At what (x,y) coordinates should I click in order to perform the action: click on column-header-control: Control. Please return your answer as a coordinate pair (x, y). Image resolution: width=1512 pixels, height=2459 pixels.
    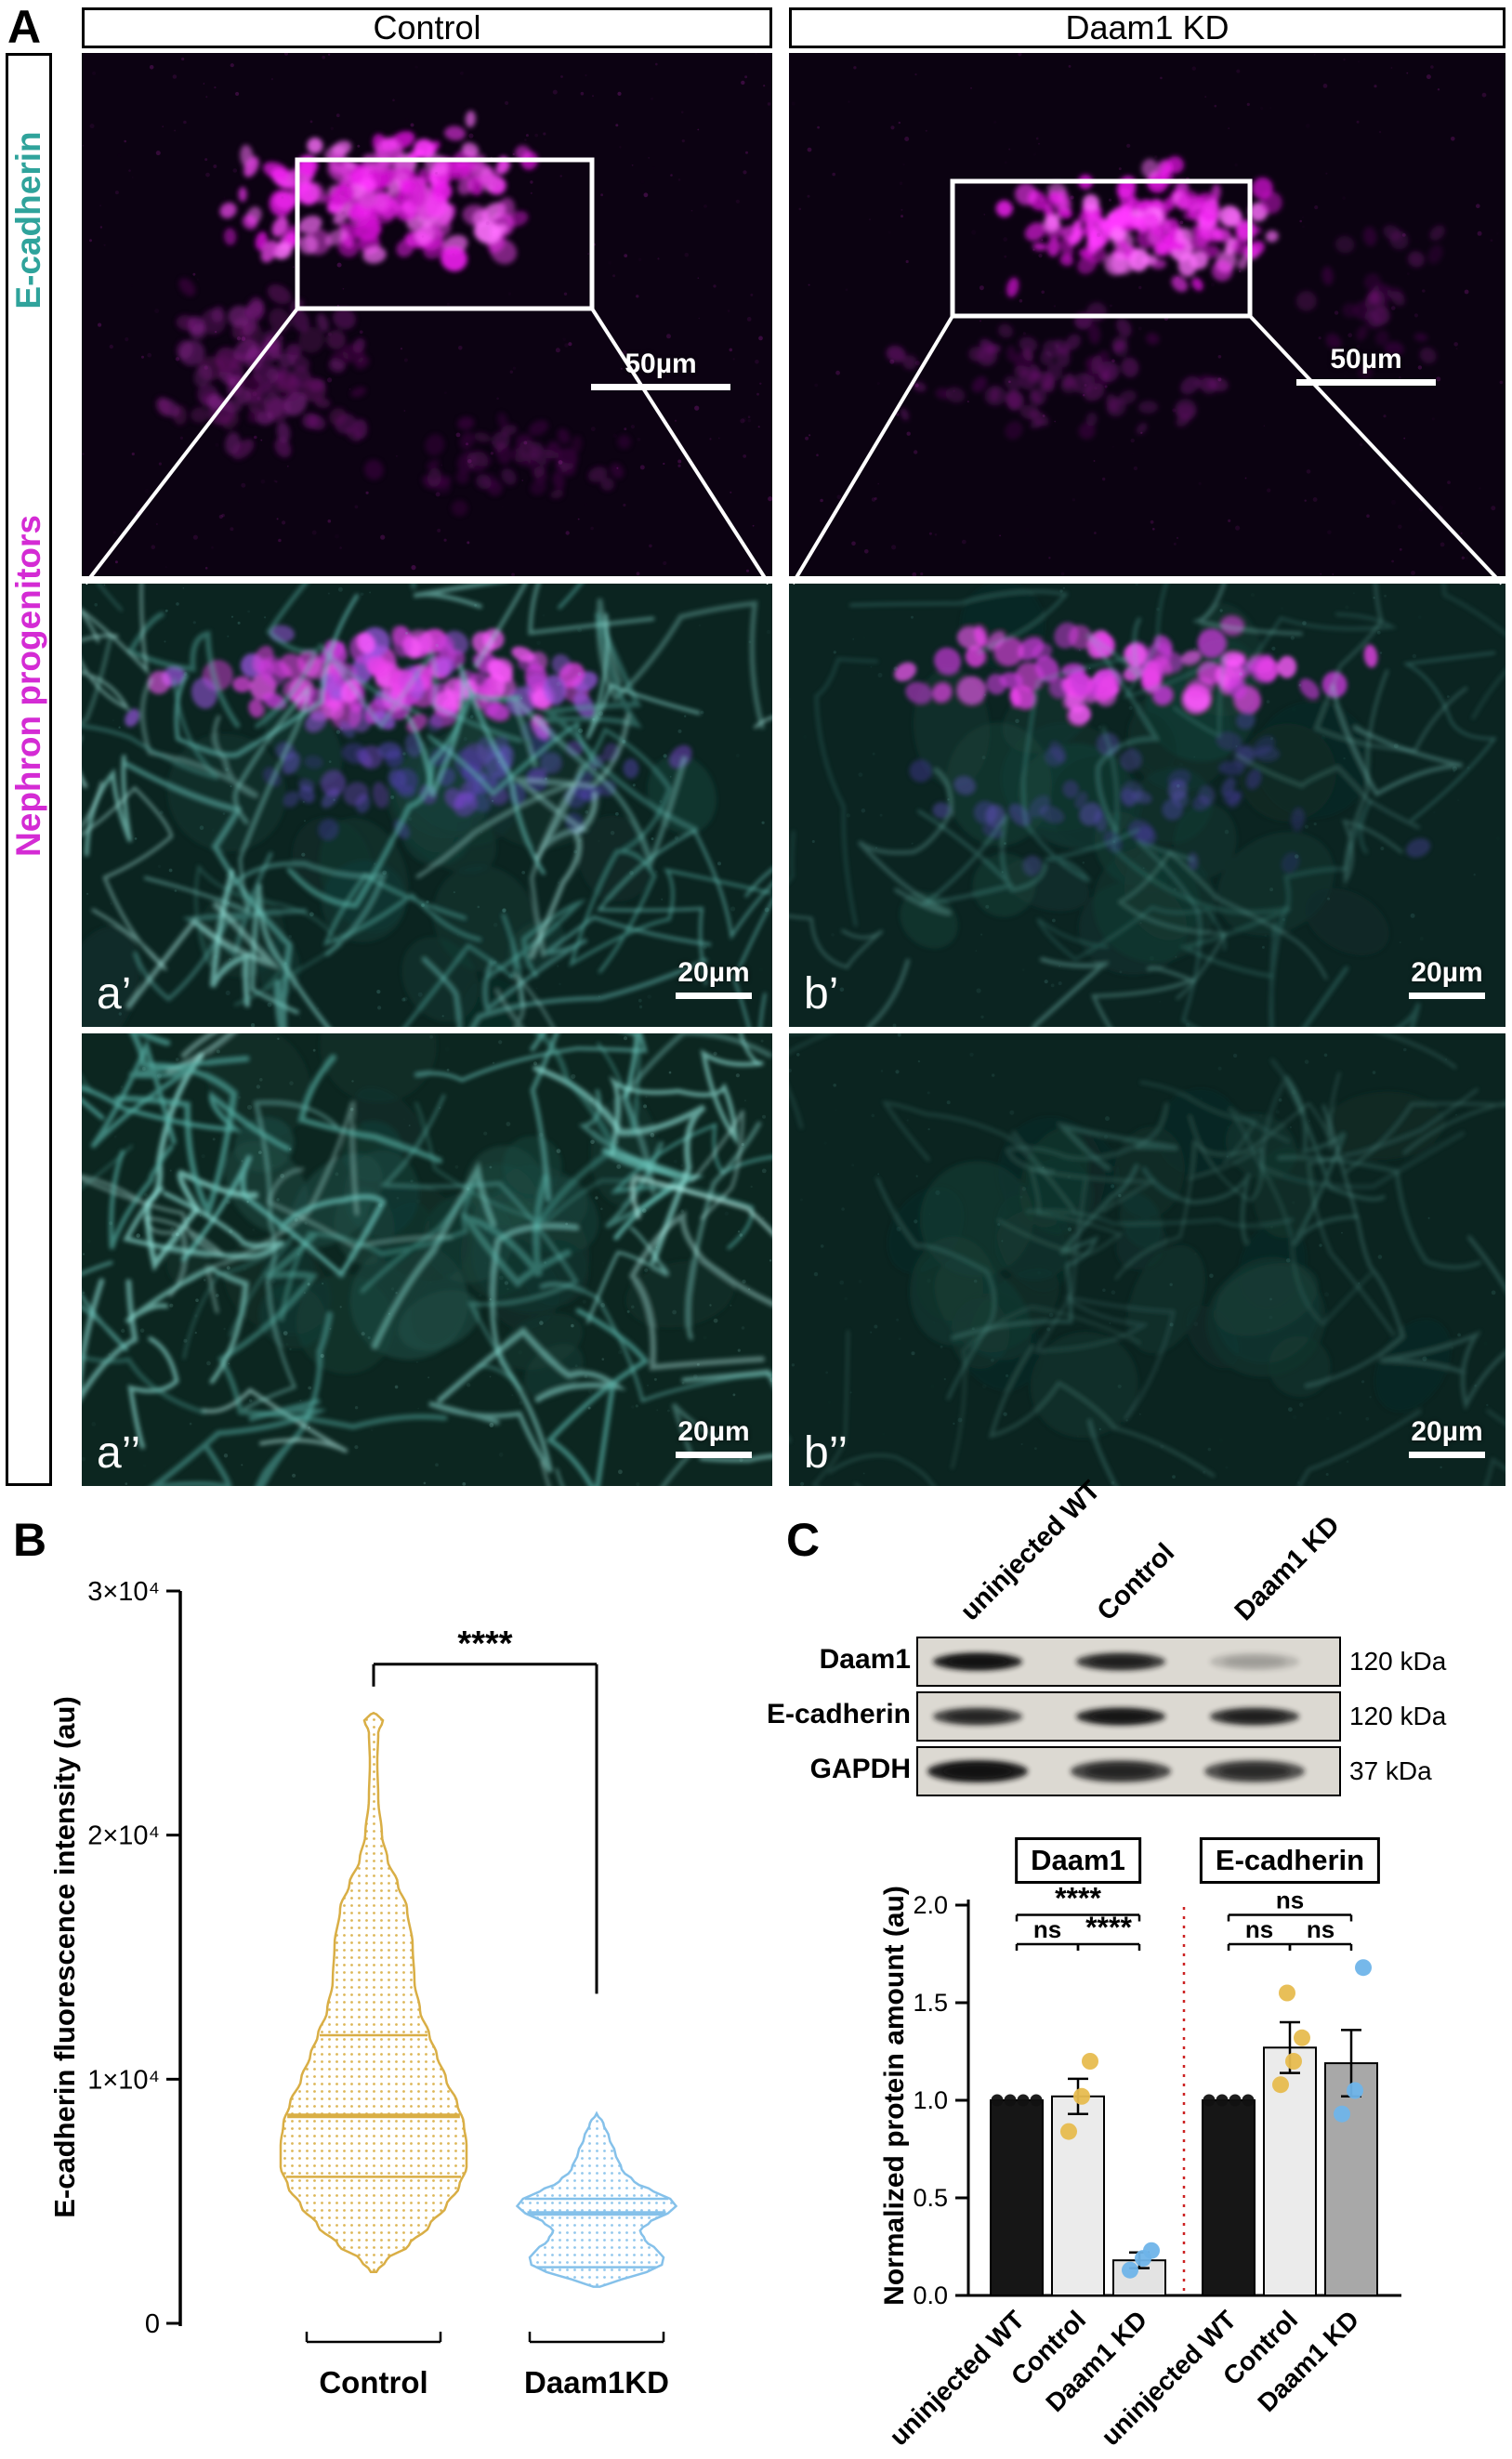
    Looking at the image, I should click on (427, 27).